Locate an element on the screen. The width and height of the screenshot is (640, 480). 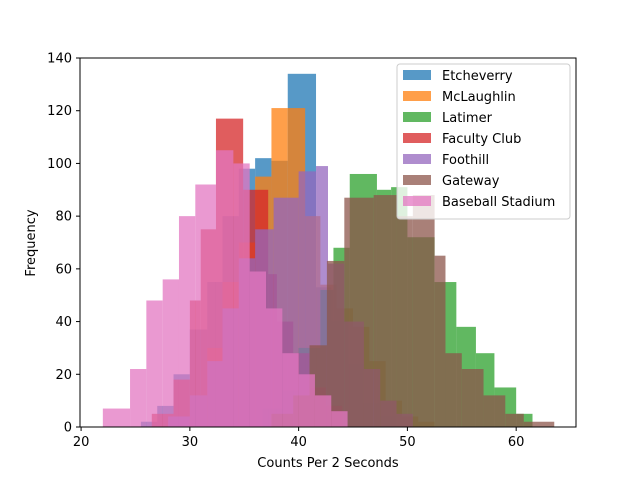
legend-label: McLaughlin is located at coordinates (479, 97).